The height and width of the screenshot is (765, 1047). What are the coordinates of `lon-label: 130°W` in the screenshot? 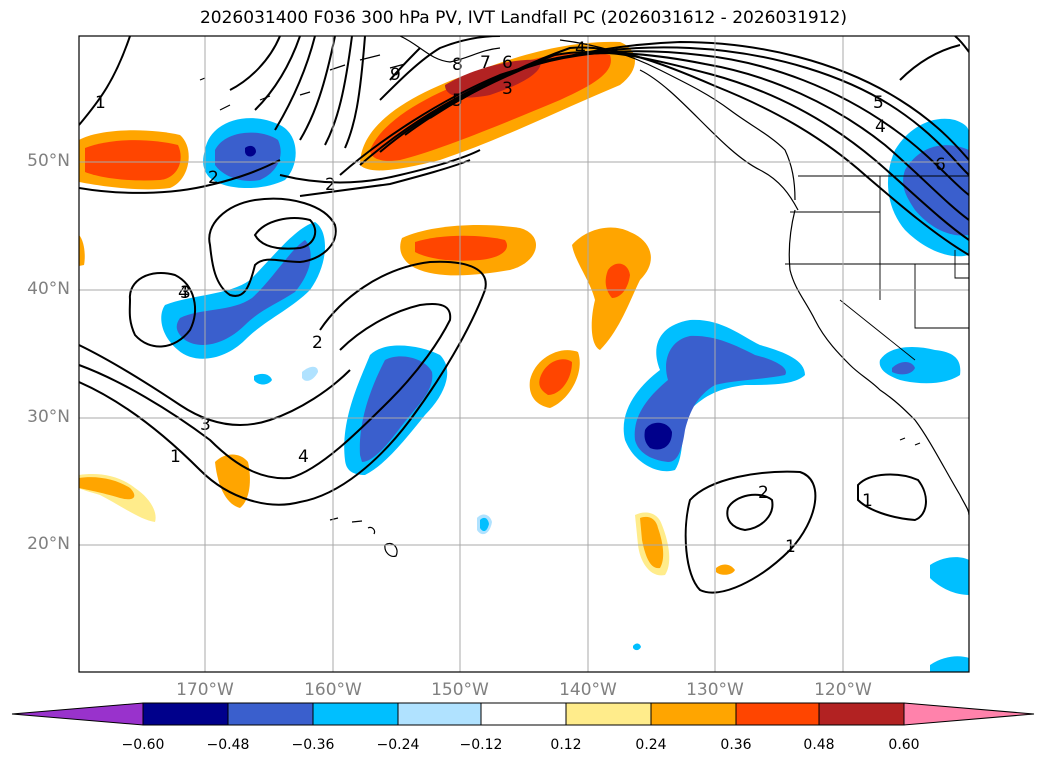 It's located at (715, 690).